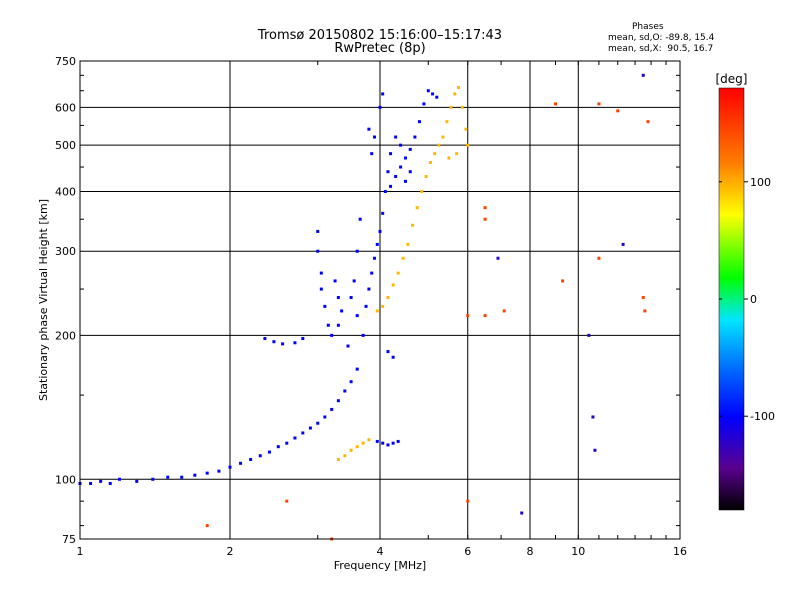  Describe the element at coordinates (661, 38) in the screenshot. I see `phases-o-mode-stats: mean, sd,O: -89.8, 15.4` at that location.